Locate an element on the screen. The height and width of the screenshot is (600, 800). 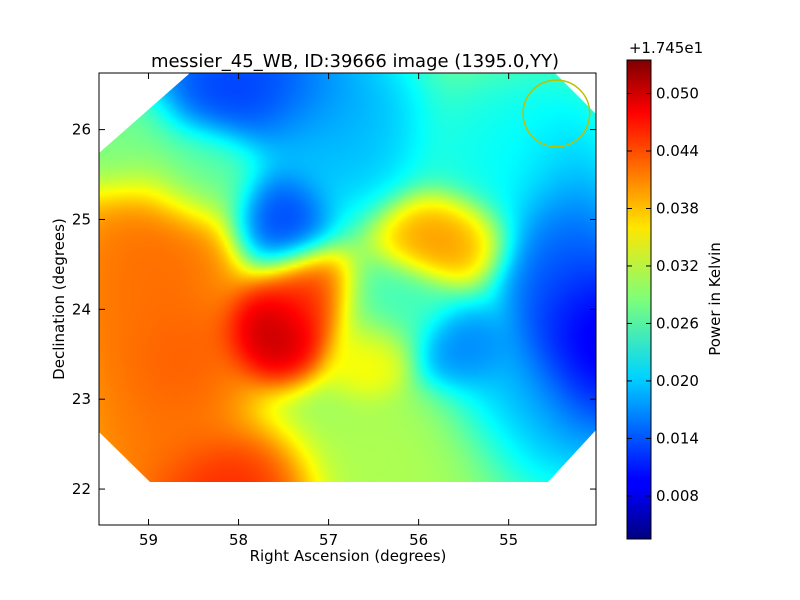
colorbar-tick-label: 0.008 is located at coordinates (677, 496).